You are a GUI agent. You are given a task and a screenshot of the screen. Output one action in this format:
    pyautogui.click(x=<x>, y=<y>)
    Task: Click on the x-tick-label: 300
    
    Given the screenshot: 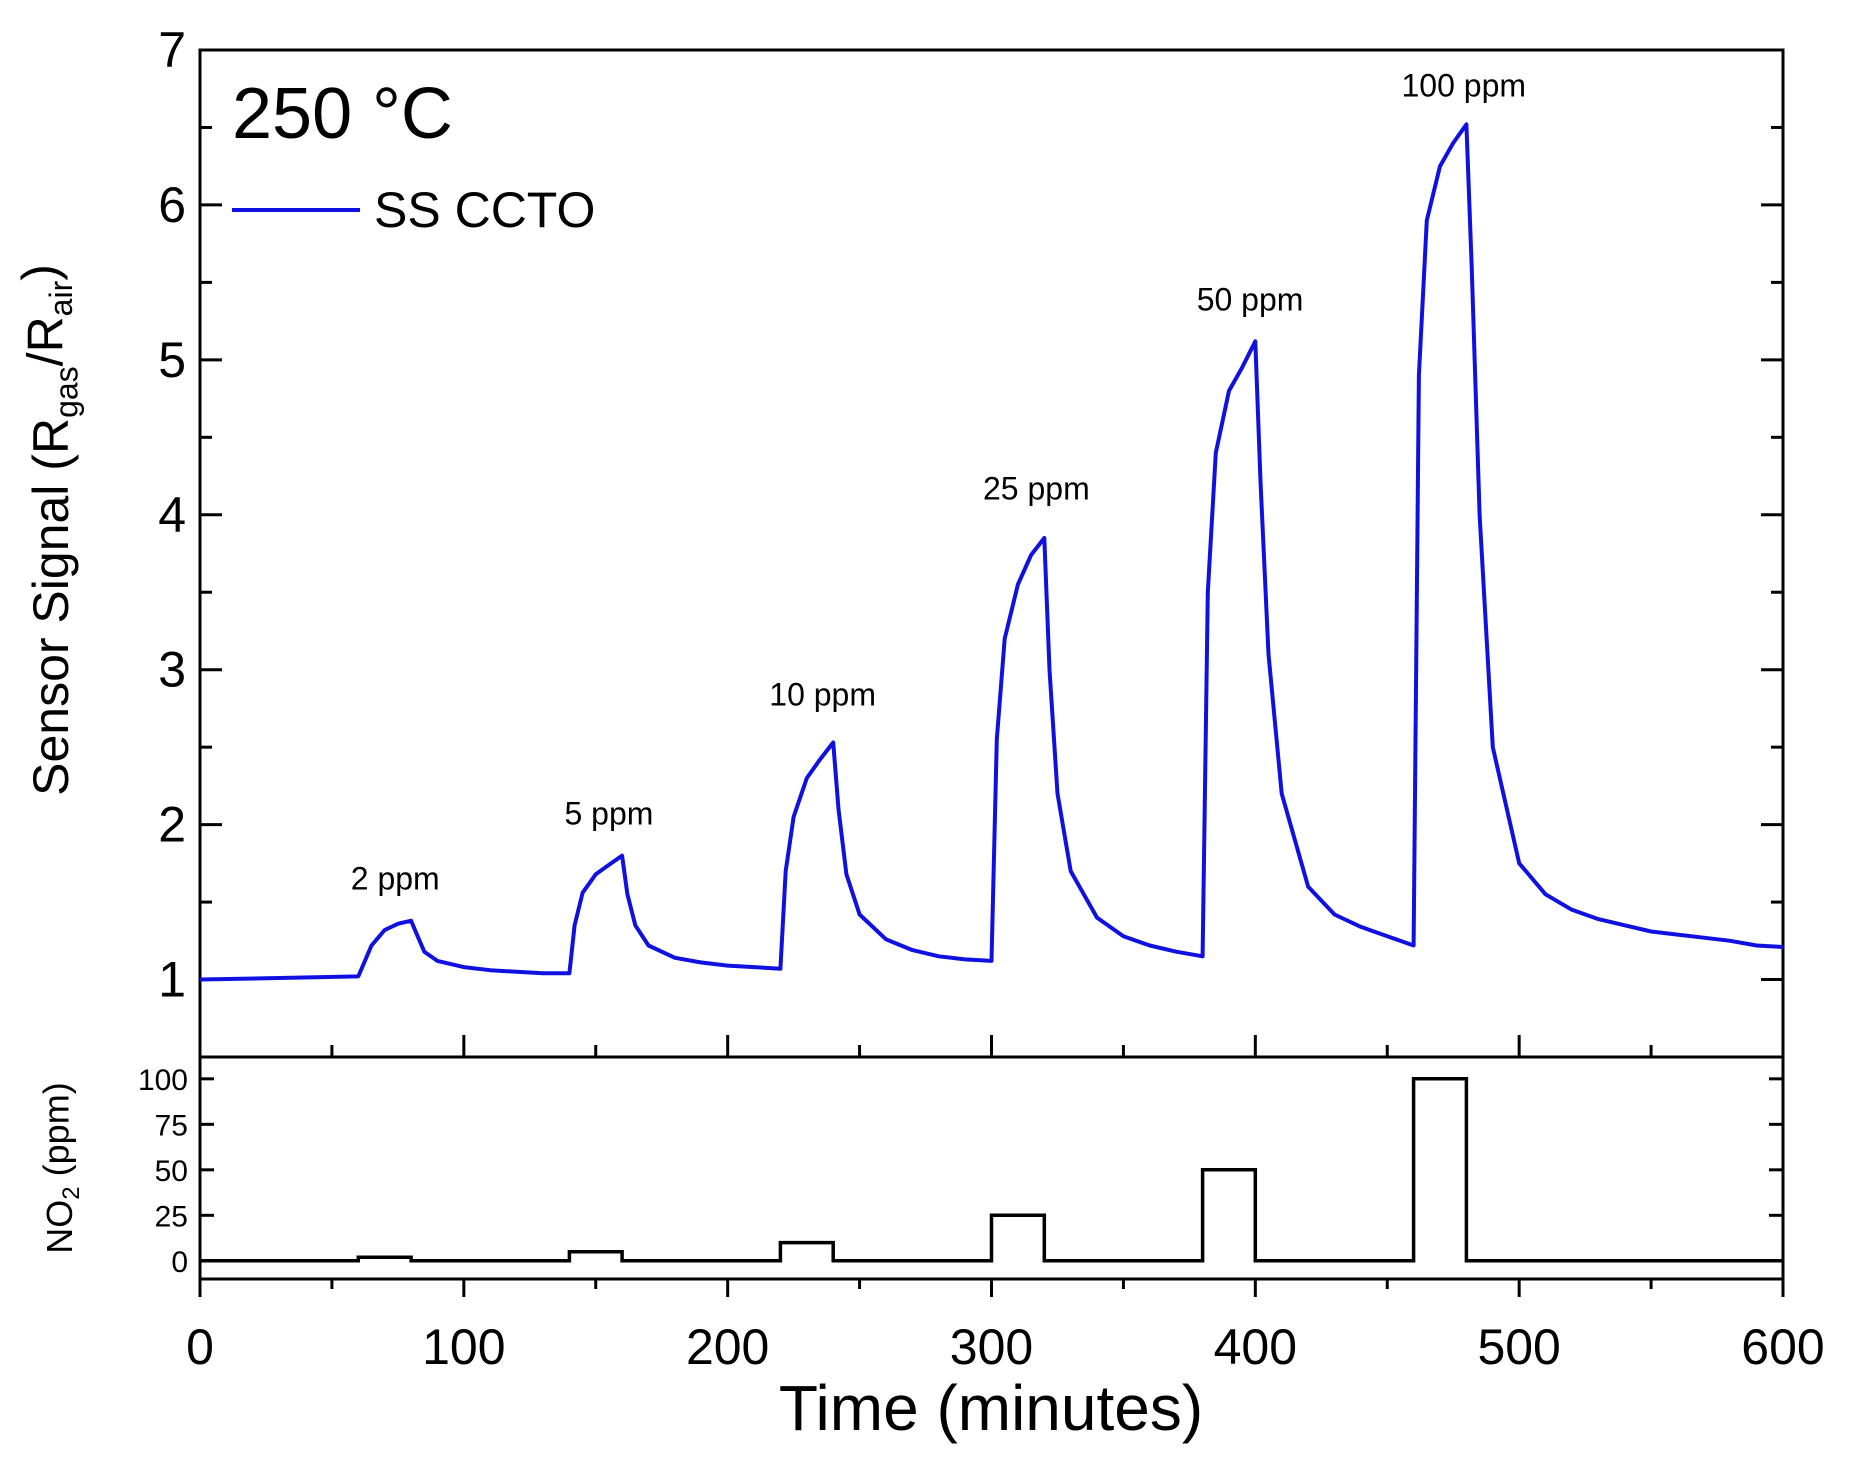 What is the action you would take?
    pyautogui.click(x=991, y=1347)
    